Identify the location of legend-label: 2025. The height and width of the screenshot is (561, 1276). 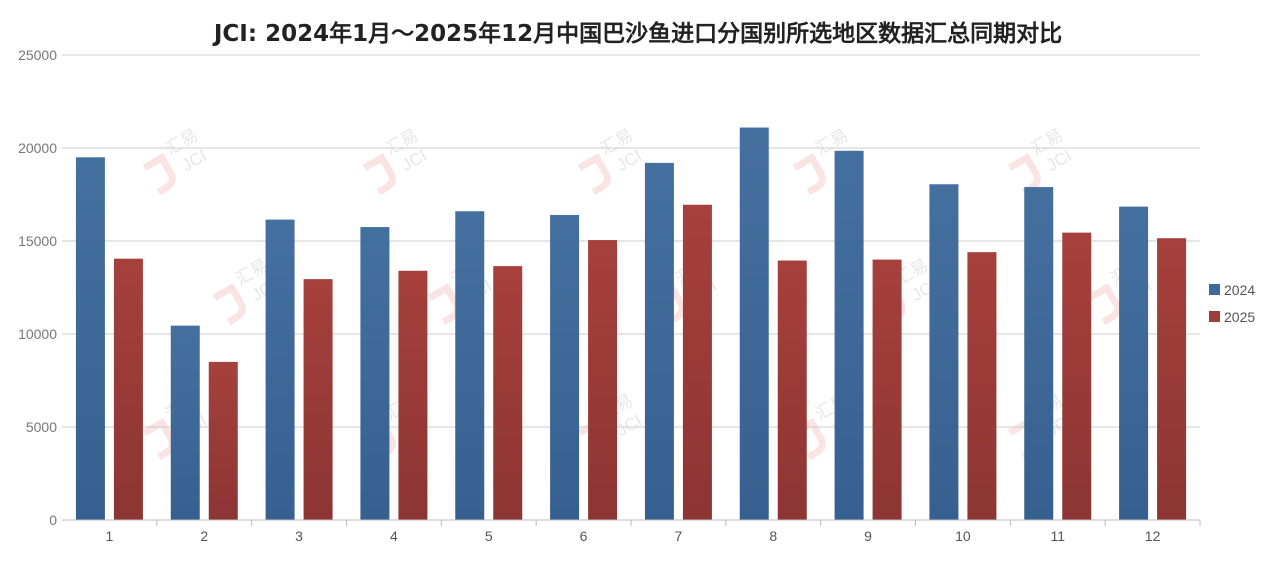
(1239, 317).